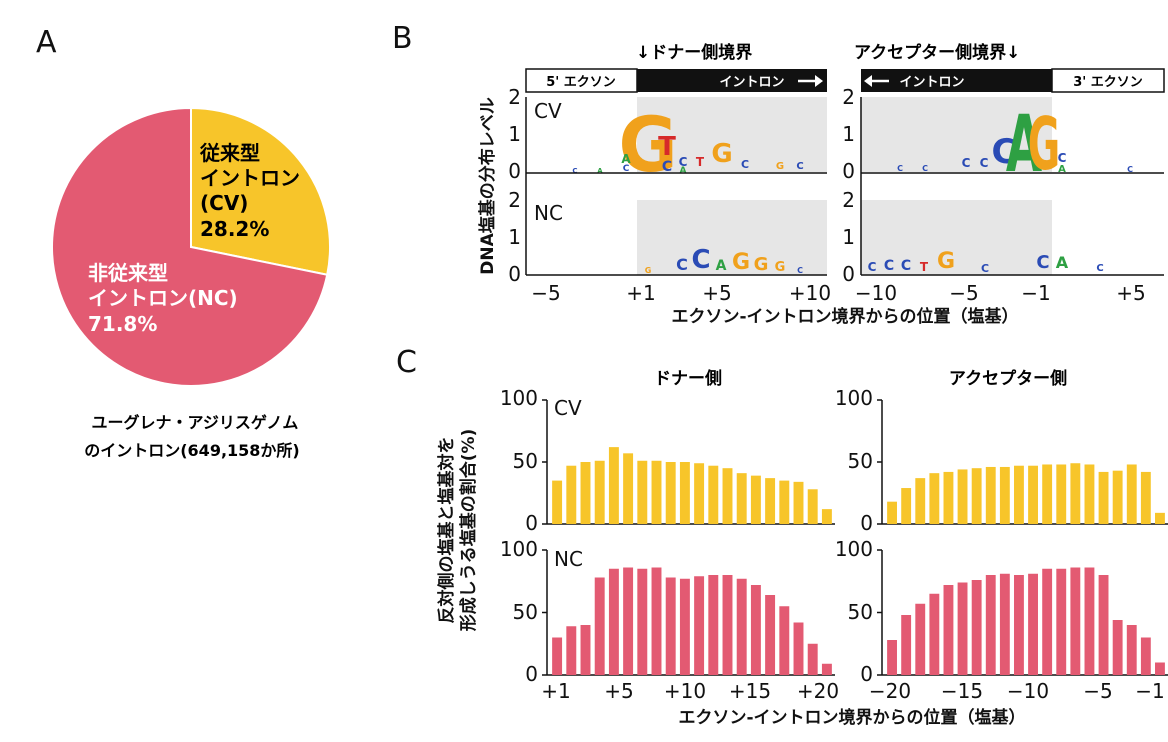 This screenshot has height=742, width=1168. I want to click on bar-y-axis-label-line1: 反対側の塩基と塩基対を, so click(446, 530).